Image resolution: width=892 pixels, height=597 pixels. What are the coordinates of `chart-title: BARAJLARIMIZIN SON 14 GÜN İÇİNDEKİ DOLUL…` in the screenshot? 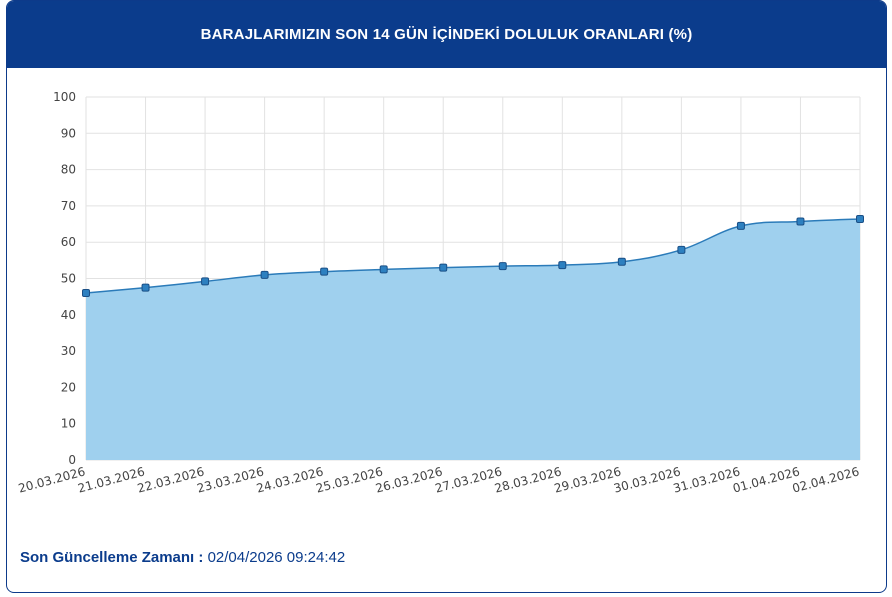 It's located at (446, 34).